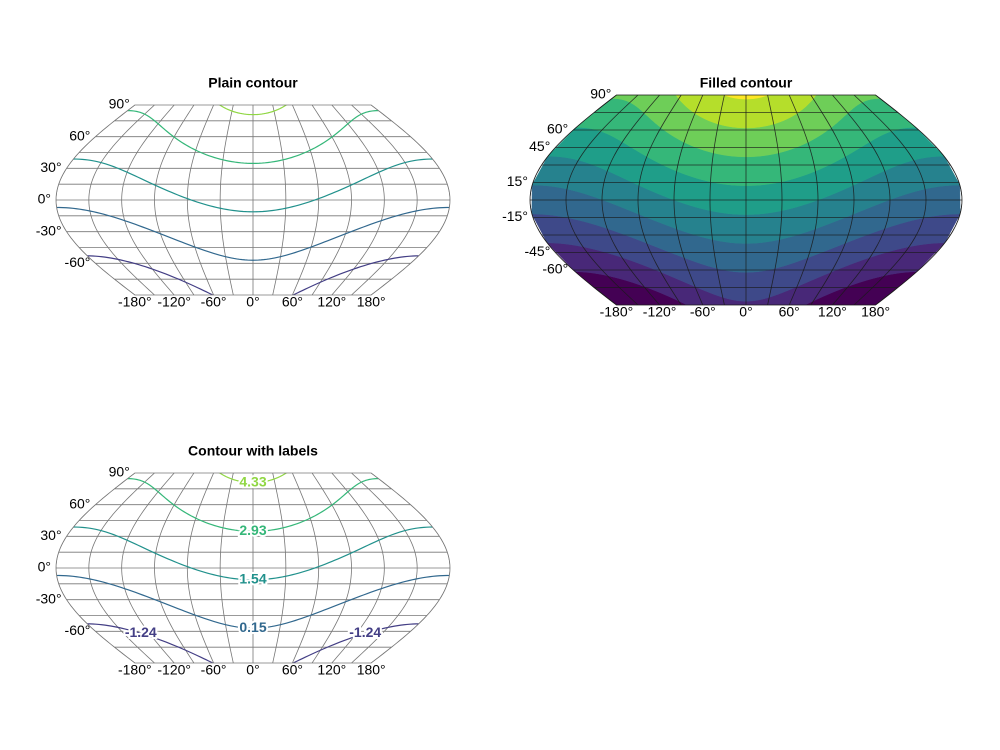  What do you see at coordinates (537, 251) in the screenshot?
I see `y-tick-label: -45°` at bounding box center [537, 251].